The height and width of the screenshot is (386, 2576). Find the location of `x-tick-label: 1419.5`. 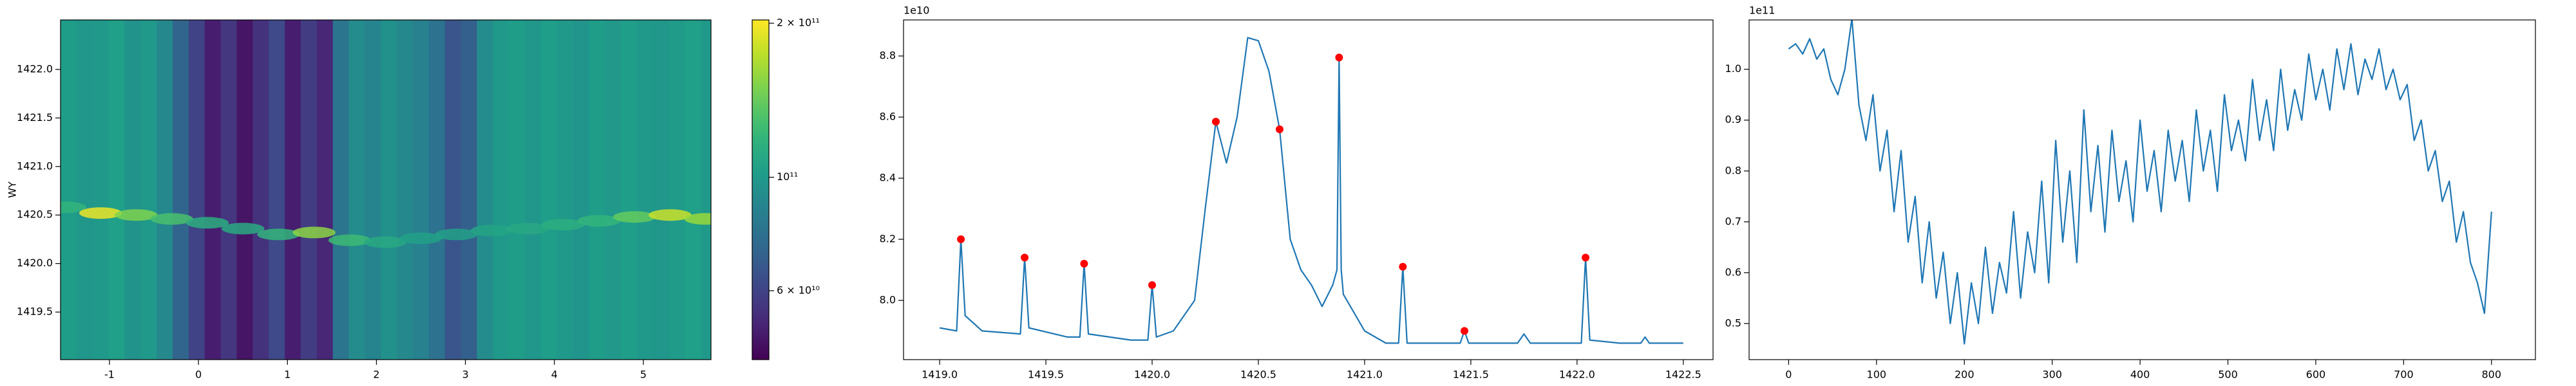

x-tick-label: 1419.5 is located at coordinates (1046, 375).